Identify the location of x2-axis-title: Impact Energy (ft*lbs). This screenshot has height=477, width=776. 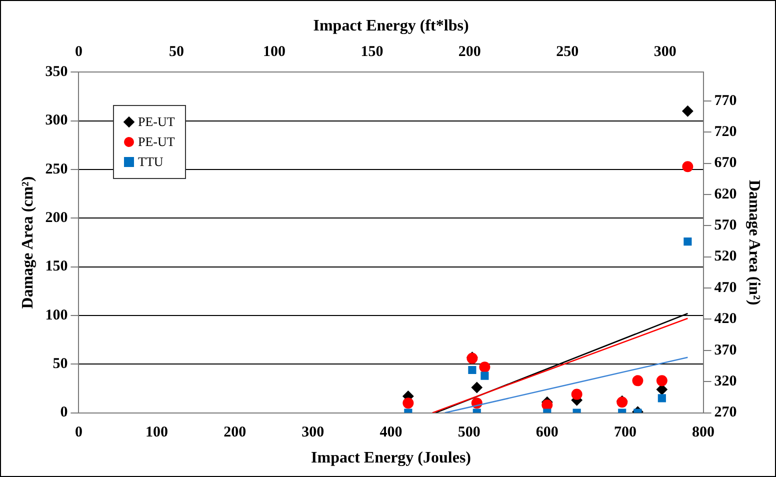
(391, 26).